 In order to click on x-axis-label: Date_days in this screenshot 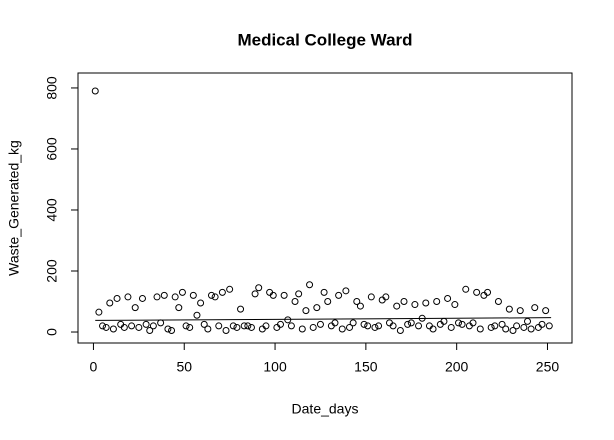, I will do `click(325, 409)`.